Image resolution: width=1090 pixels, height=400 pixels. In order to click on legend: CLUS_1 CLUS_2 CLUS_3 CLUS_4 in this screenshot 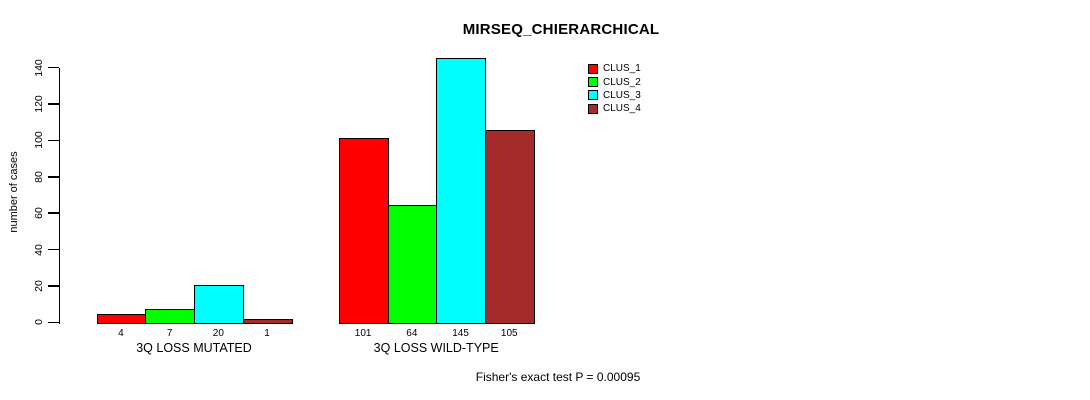, I will do `click(614, 89)`.